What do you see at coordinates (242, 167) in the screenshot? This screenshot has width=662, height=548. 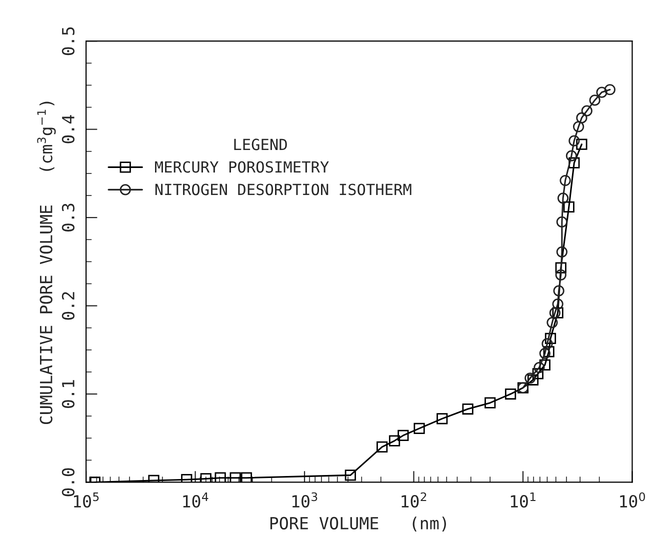 I see `legend-label: MERCURY POROSIMETRY` at bounding box center [242, 167].